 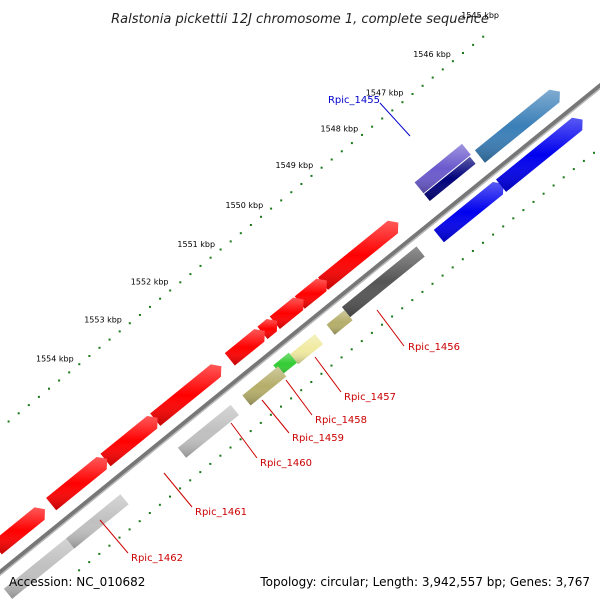 What do you see at coordinates (434, 347) in the screenshot?
I see `gene-label: Rpic_1456` at bounding box center [434, 347].